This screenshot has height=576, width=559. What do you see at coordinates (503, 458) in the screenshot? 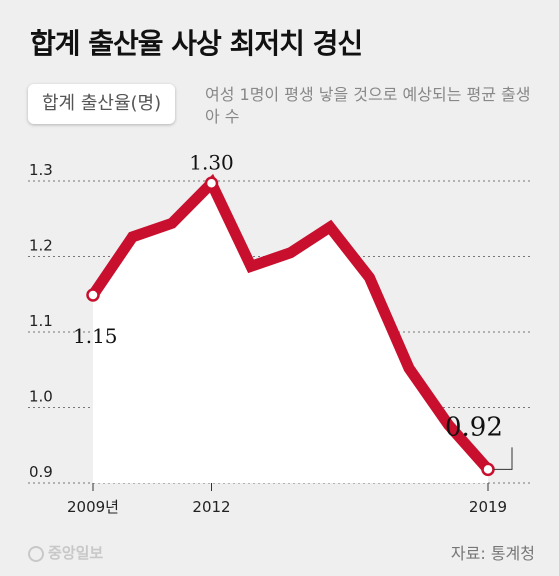
I see `label-leader-line` at bounding box center [503, 458].